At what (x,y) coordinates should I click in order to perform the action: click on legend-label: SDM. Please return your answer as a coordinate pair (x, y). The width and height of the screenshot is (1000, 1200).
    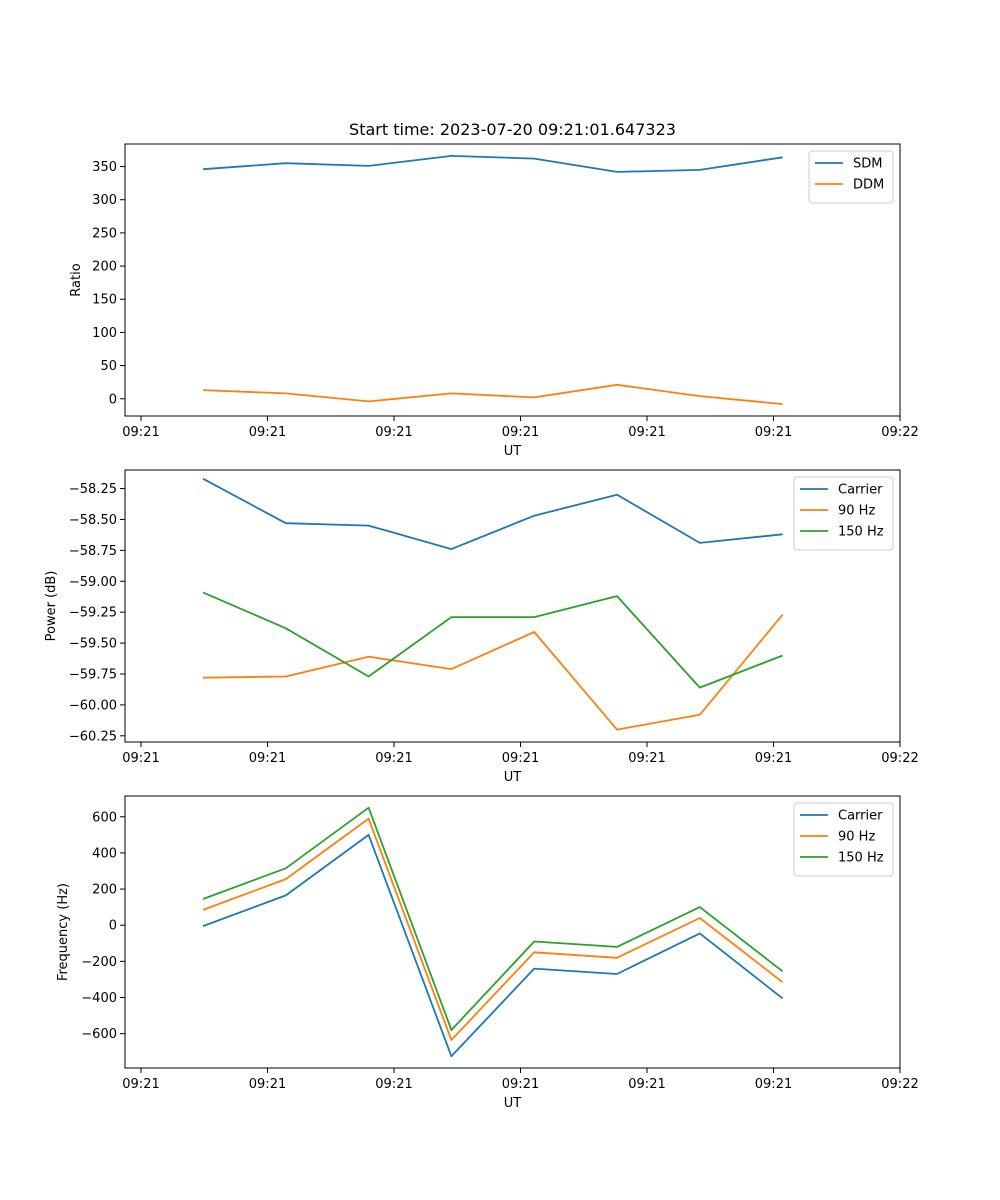
    Looking at the image, I should click on (867, 164).